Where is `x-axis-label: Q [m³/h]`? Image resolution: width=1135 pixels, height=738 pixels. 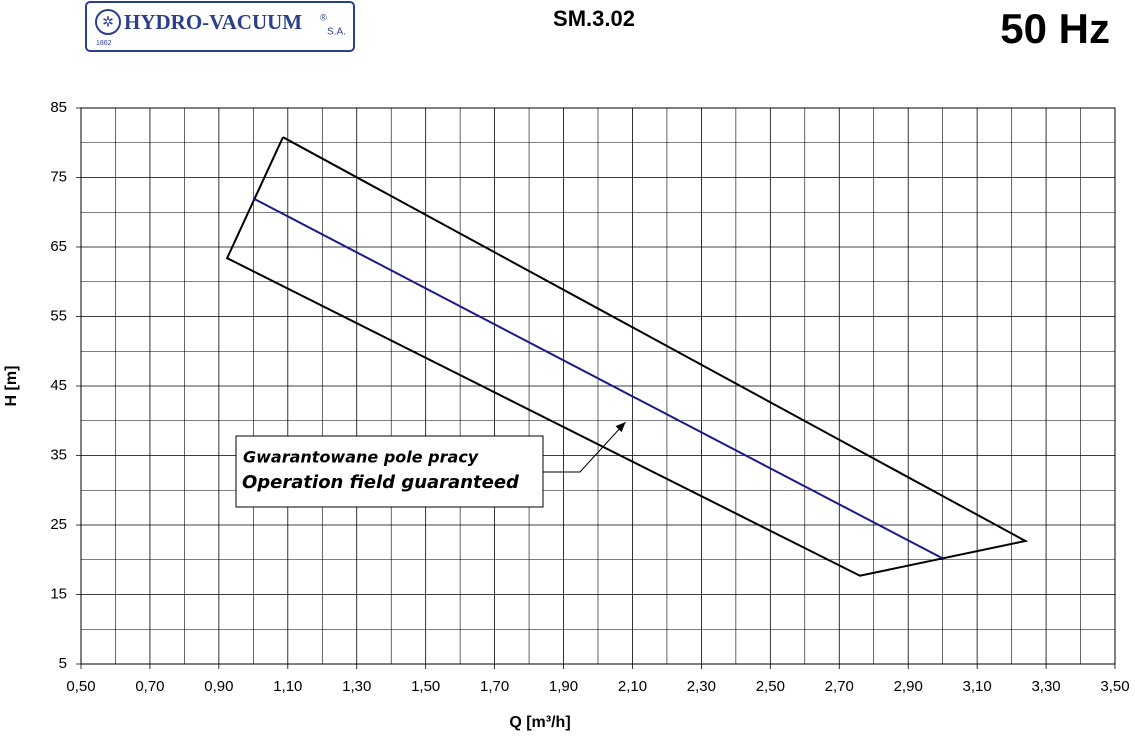 x-axis-label: Q [m³/h] is located at coordinates (539, 722).